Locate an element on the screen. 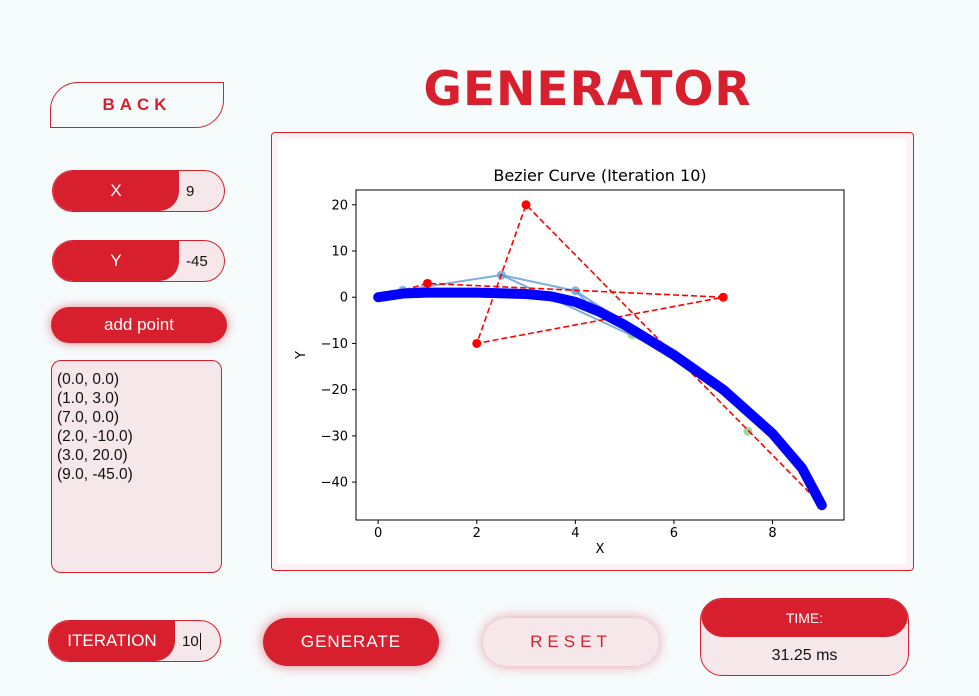  iteration-field: ITERATION 10 is located at coordinates (134, 641).